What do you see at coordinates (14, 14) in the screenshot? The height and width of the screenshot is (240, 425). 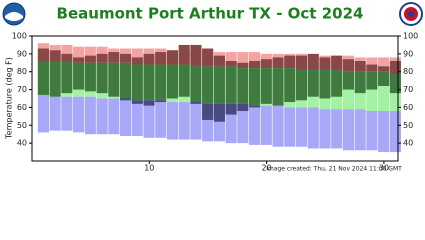 I see `noaa-logo` at bounding box center [14, 14].